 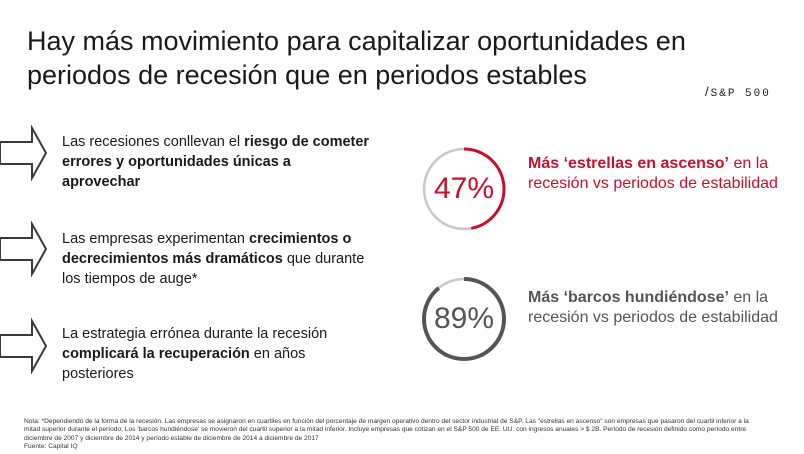 I want to click on sinking-ships-ring, so click(x=464, y=319).